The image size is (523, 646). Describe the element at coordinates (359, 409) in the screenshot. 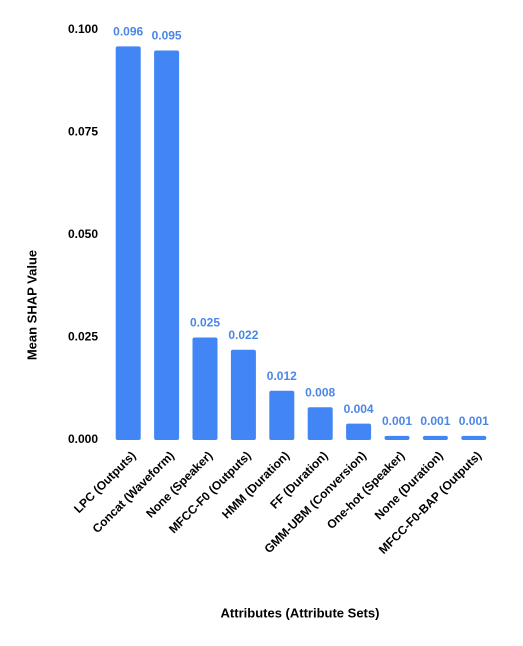

I see `value-label: 0.004` at that location.